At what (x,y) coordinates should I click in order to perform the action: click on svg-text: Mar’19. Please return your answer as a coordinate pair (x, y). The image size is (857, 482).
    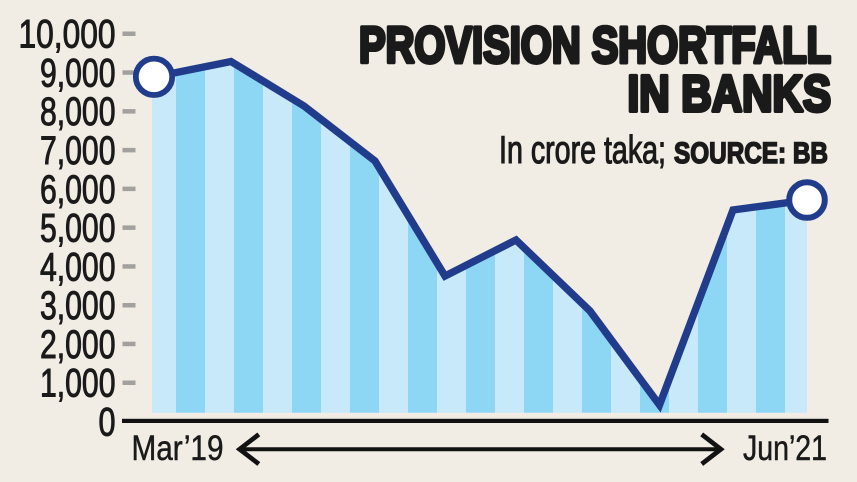
    Looking at the image, I should click on (178, 448).